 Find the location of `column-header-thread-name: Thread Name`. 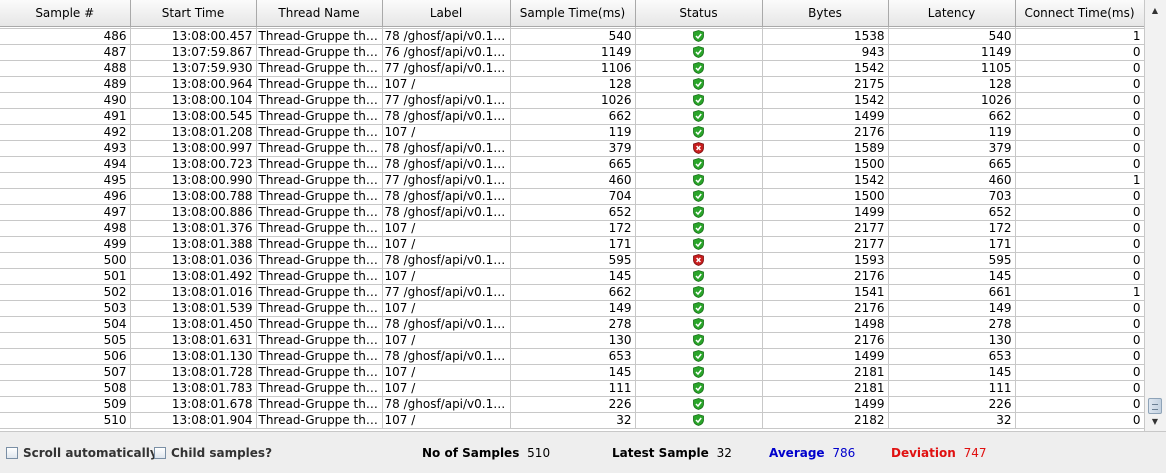

column-header-thread-name: Thread Name is located at coordinates (319, 13).